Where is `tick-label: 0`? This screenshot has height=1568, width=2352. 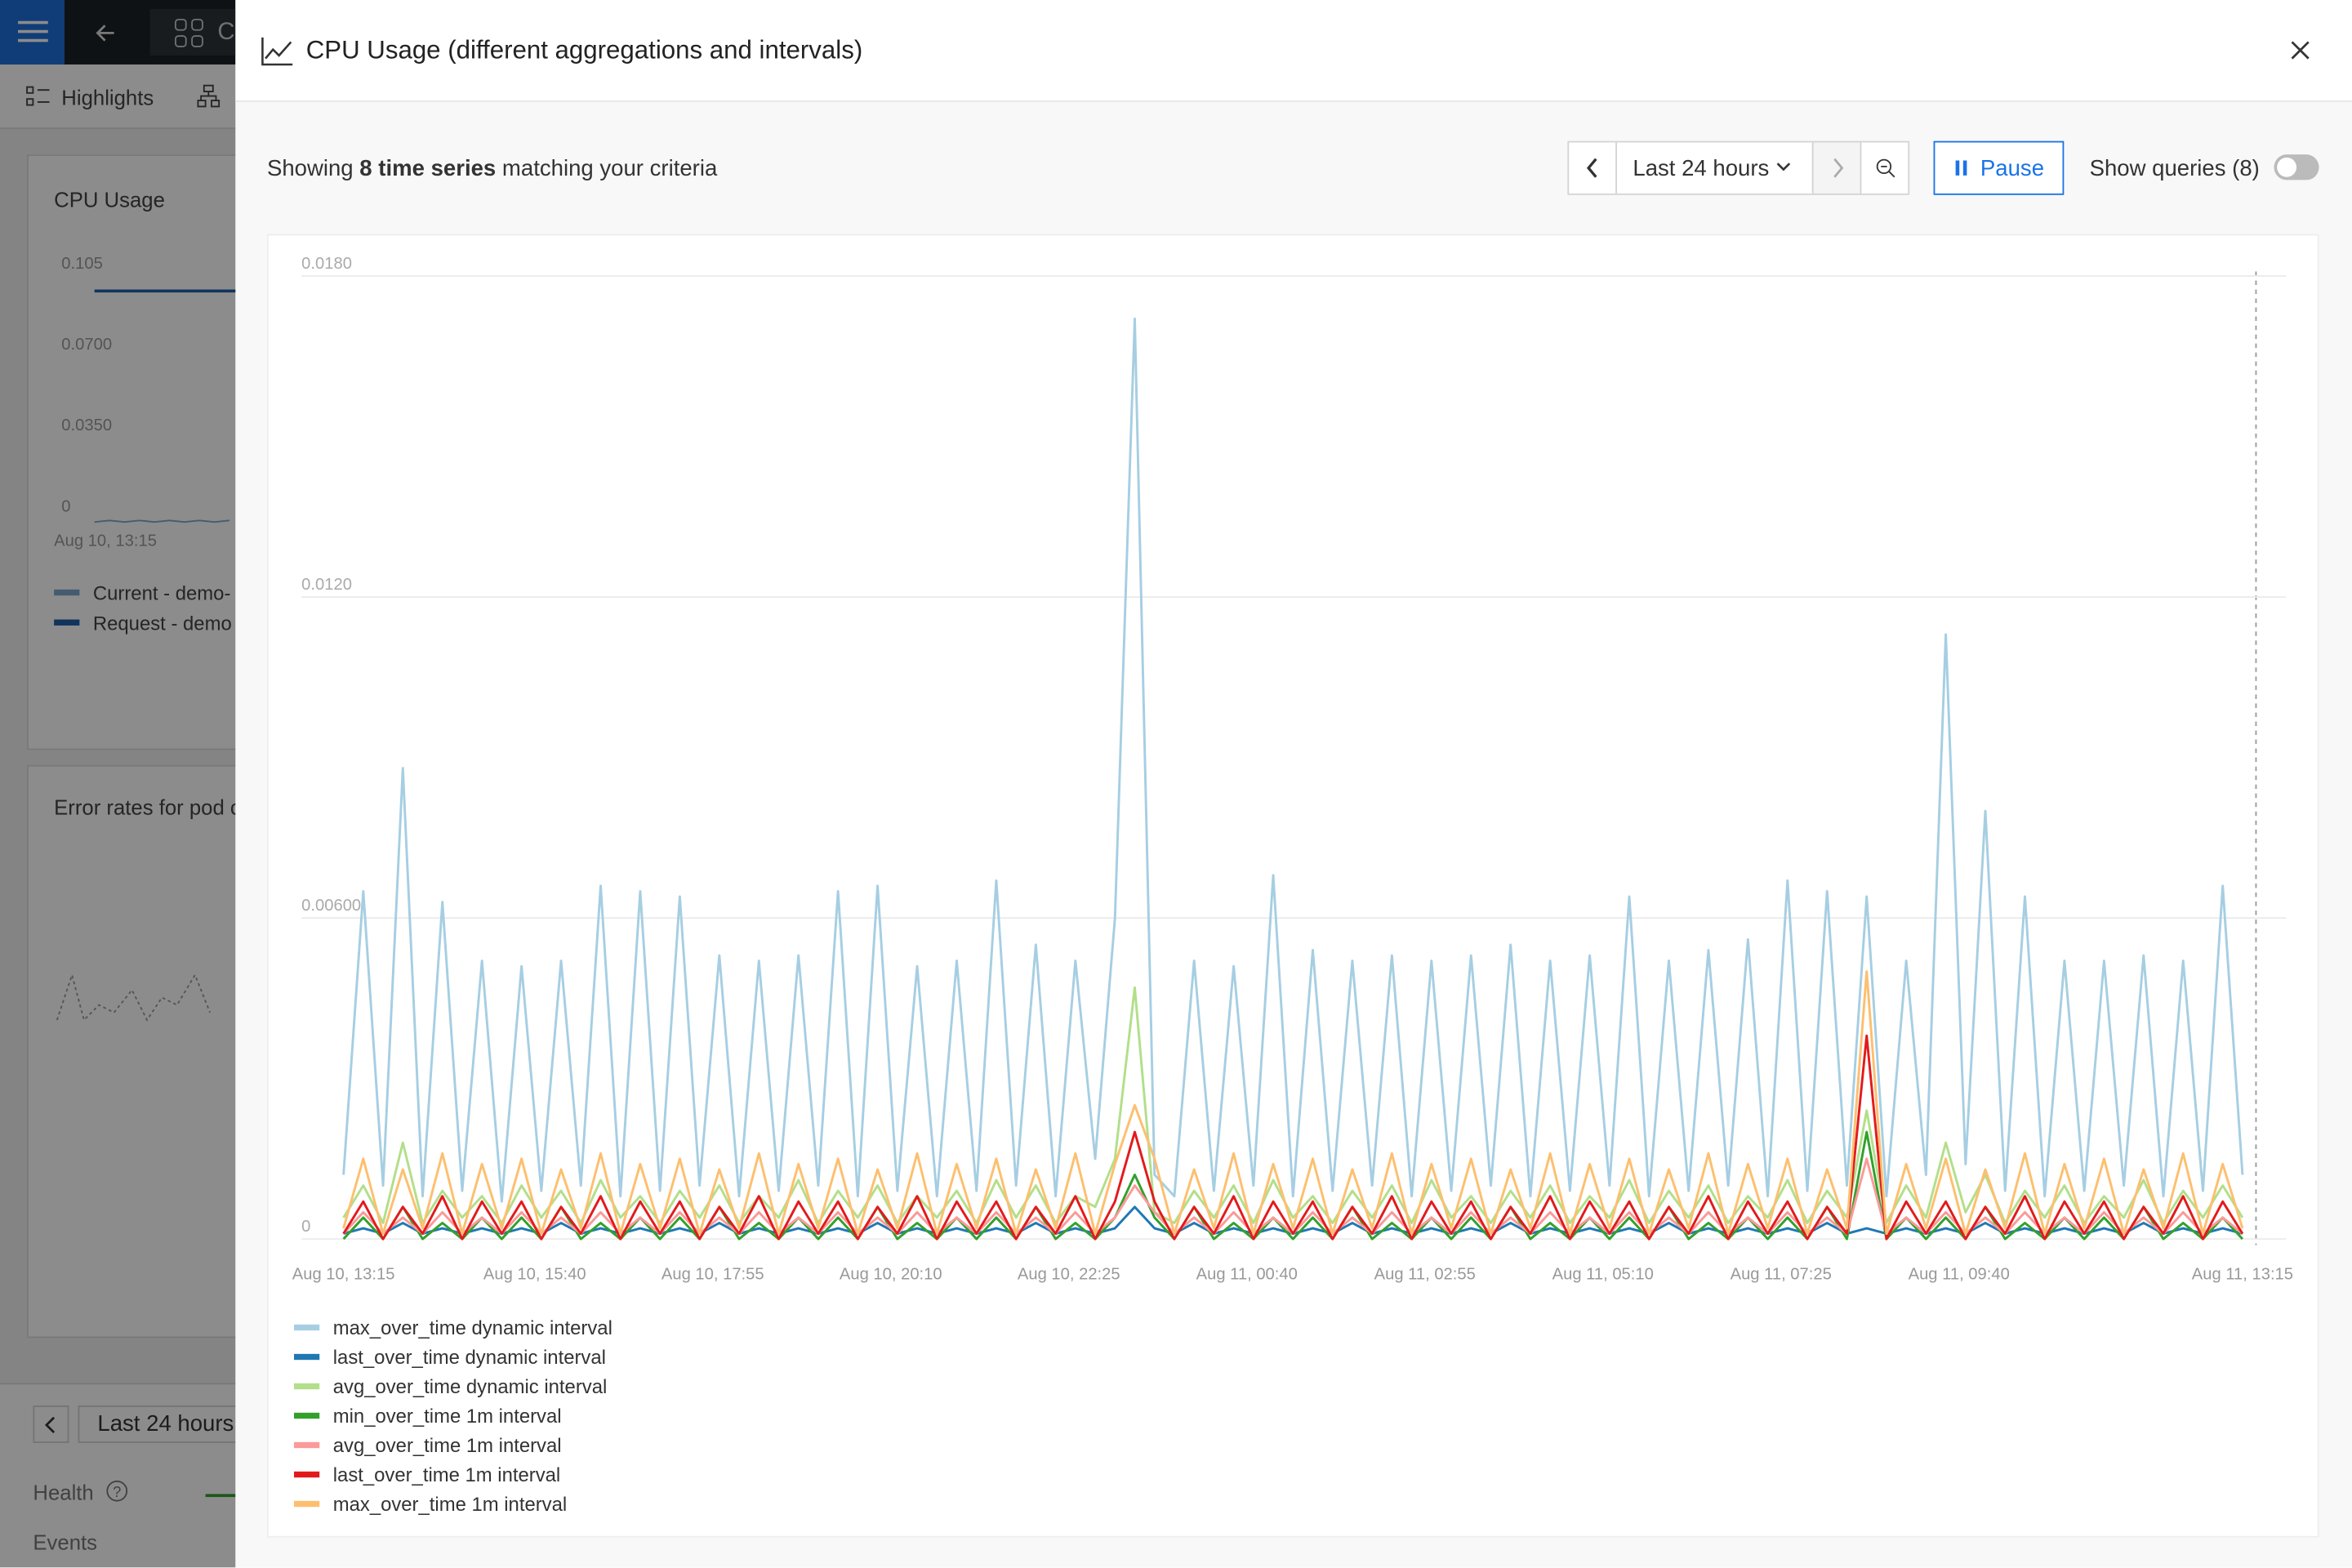 tick-label: 0 is located at coordinates (66, 507).